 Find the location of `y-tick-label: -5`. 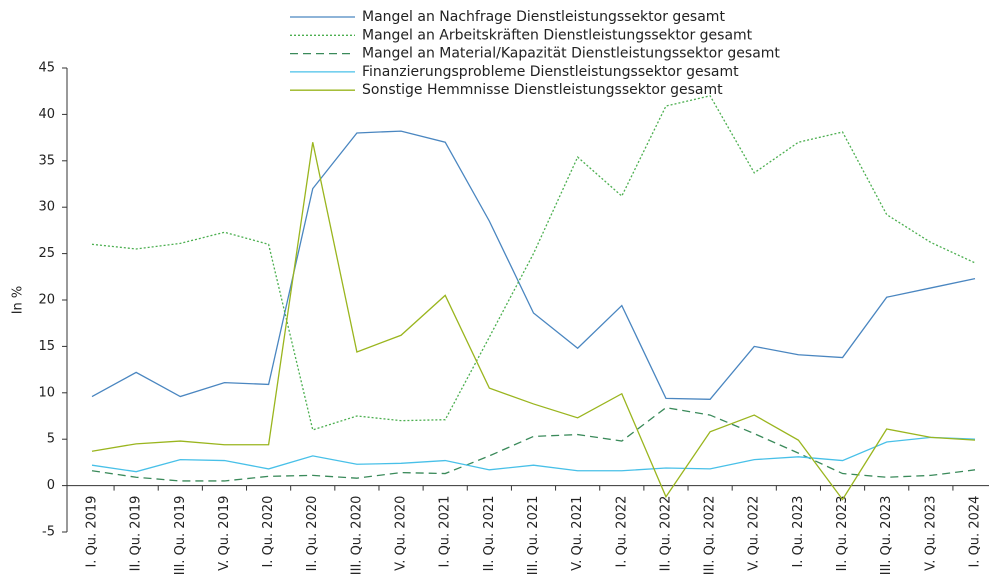

y-tick-label: -5 is located at coordinates (48, 532).